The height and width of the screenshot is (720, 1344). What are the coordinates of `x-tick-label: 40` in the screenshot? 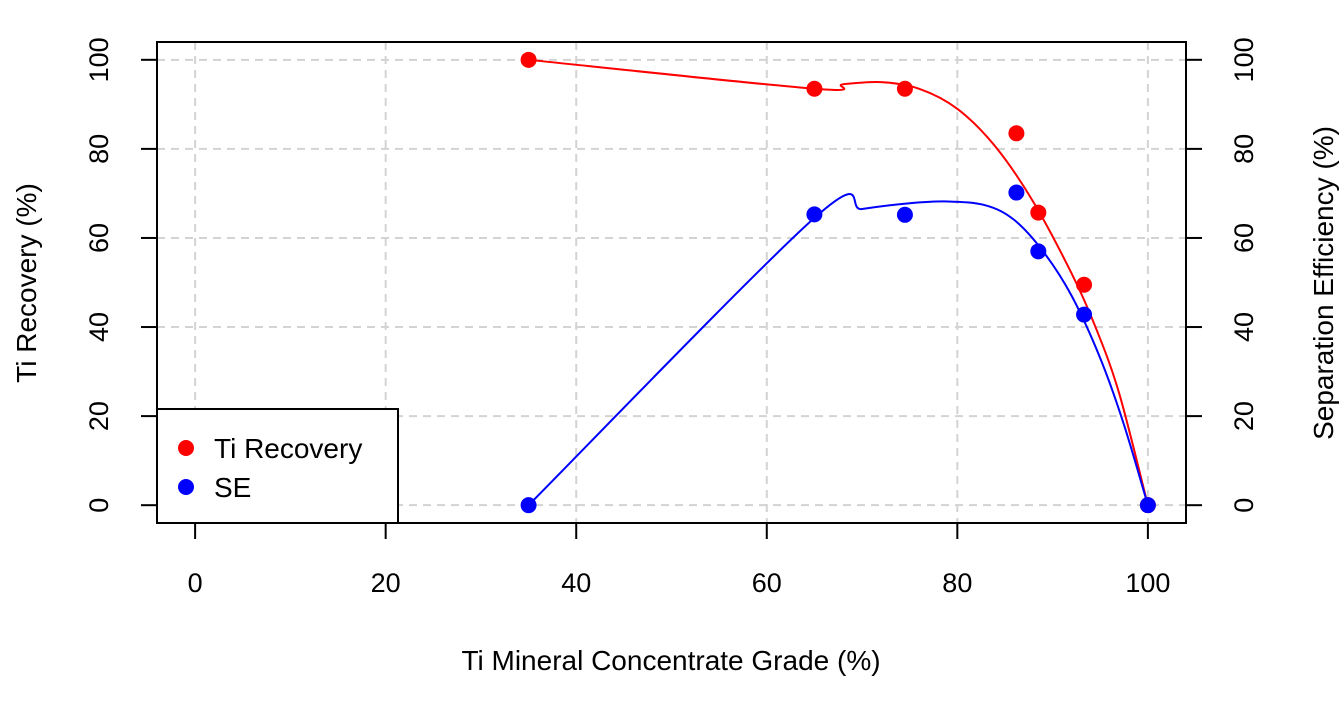 It's located at (576, 583).